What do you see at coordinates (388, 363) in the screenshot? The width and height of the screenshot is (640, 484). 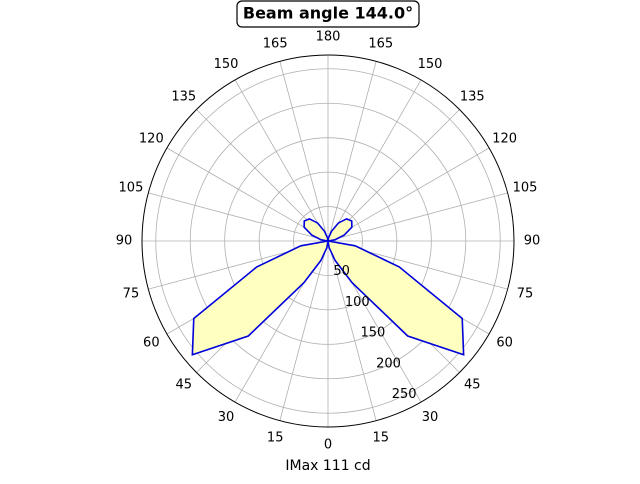 I see `r-tick-label: 200` at bounding box center [388, 363].